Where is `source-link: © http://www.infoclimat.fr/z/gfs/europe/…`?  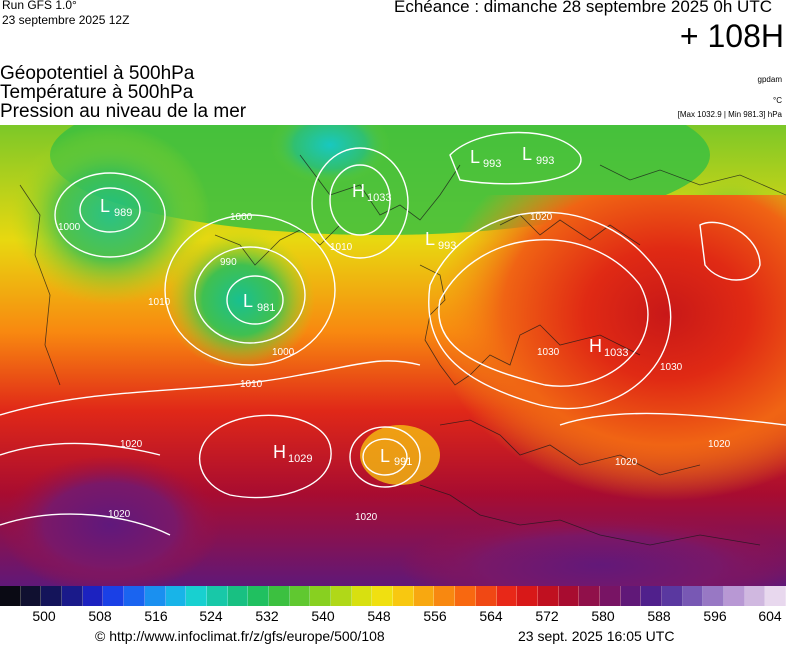
source-link: © http://www.infoclimat.fr/z/gfs/europe/… is located at coordinates (240, 636).